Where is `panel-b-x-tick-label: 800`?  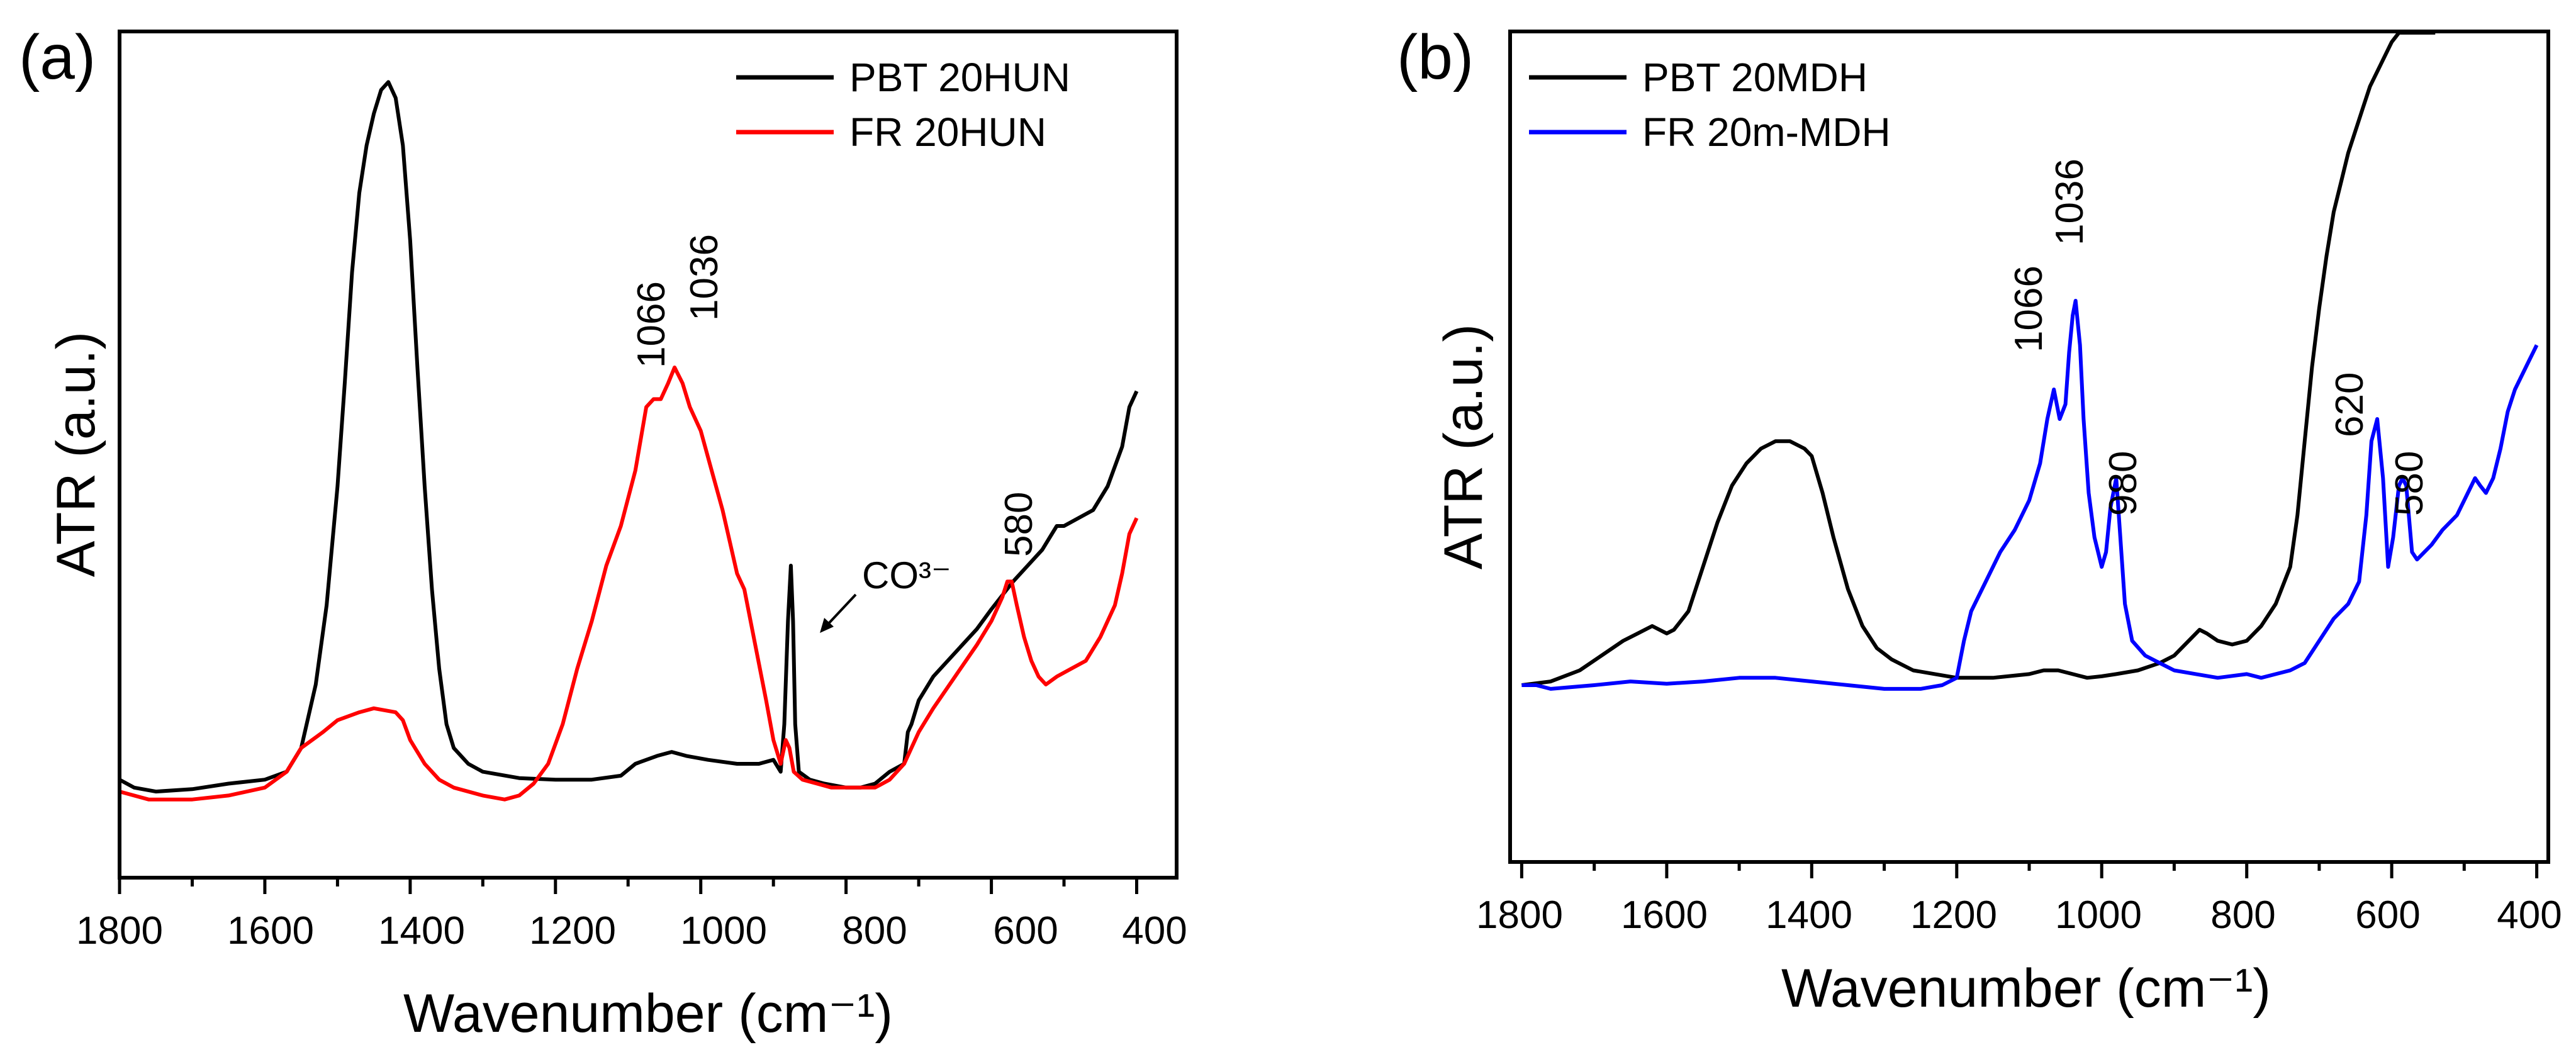
panel-b-x-tick-label: 800 is located at coordinates (2242, 915).